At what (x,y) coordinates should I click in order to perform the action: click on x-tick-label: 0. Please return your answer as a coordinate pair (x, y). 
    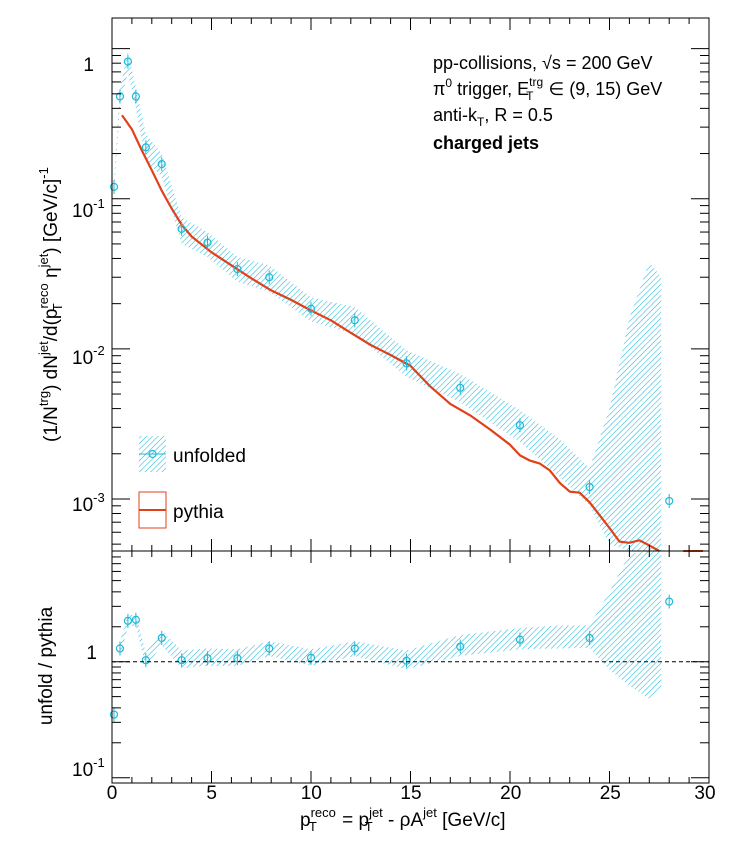
    Looking at the image, I should click on (112, 793).